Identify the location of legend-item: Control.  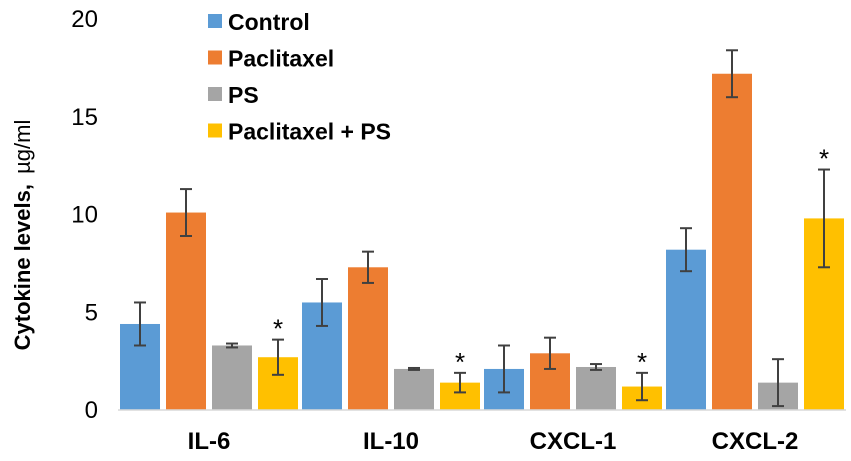
(259, 22).